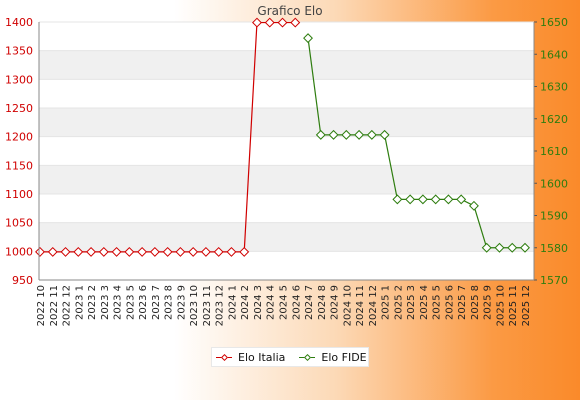 The width and height of the screenshot is (580, 400). Describe the element at coordinates (220, 305) in the screenshot. I see `x-tick-label: 2023 12` at that location.